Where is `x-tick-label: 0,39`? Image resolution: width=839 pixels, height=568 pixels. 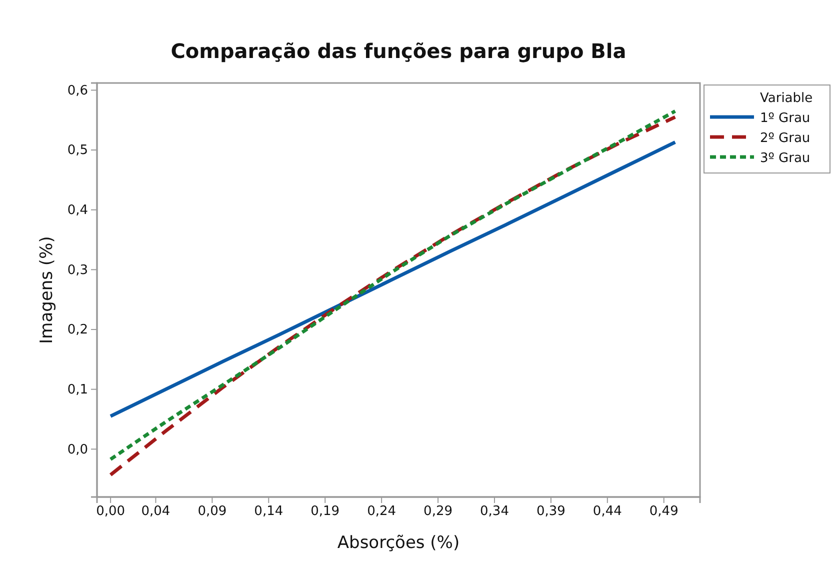 x-tick-label: 0,39 is located at coordinates (551, 512).